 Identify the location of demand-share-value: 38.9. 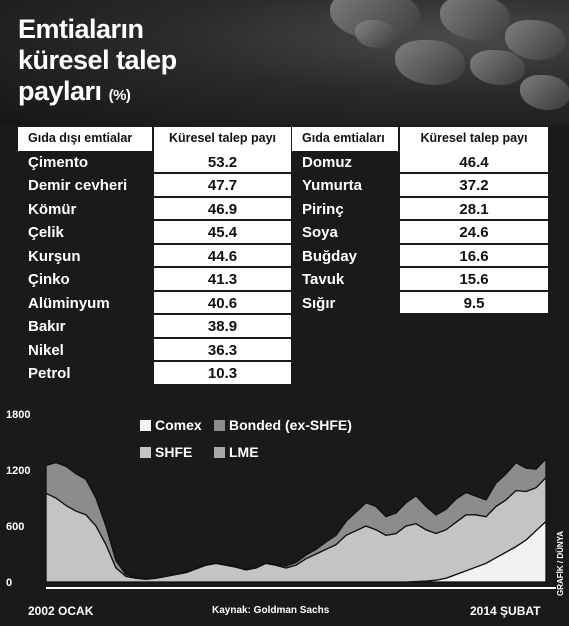
(222, 327).